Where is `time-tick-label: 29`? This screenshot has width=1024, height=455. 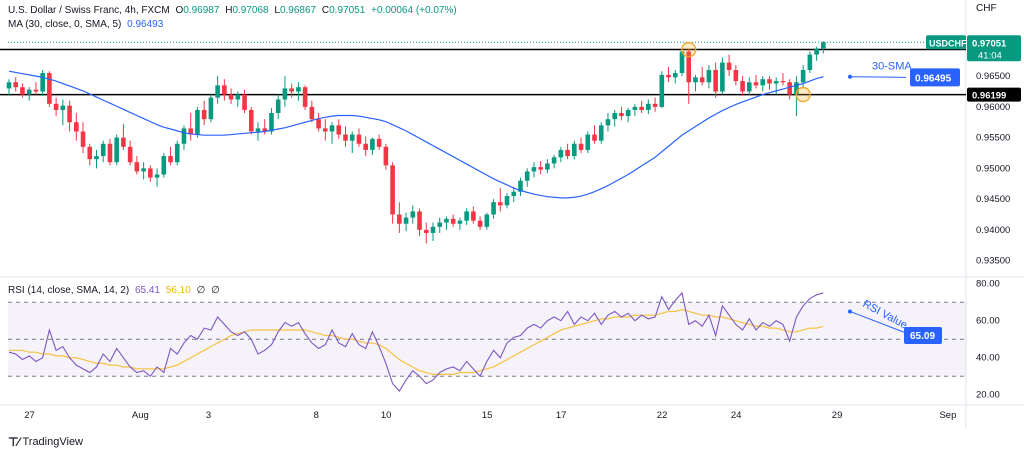 time-tick-label: 29 is located at coordinates (837, 415).